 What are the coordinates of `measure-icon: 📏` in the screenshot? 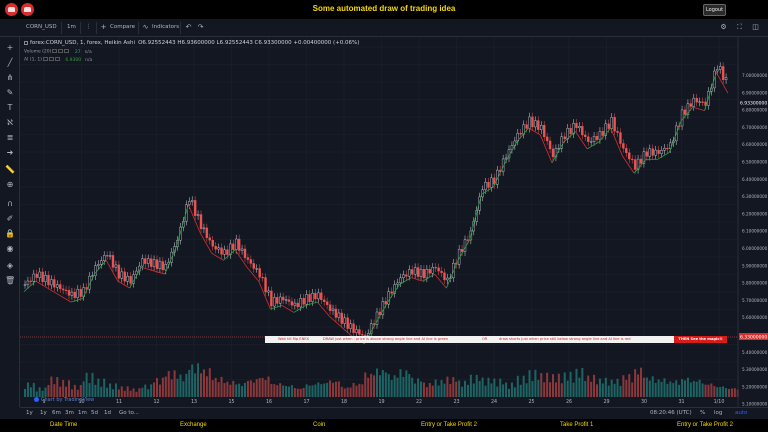 It's located at (10, 169).